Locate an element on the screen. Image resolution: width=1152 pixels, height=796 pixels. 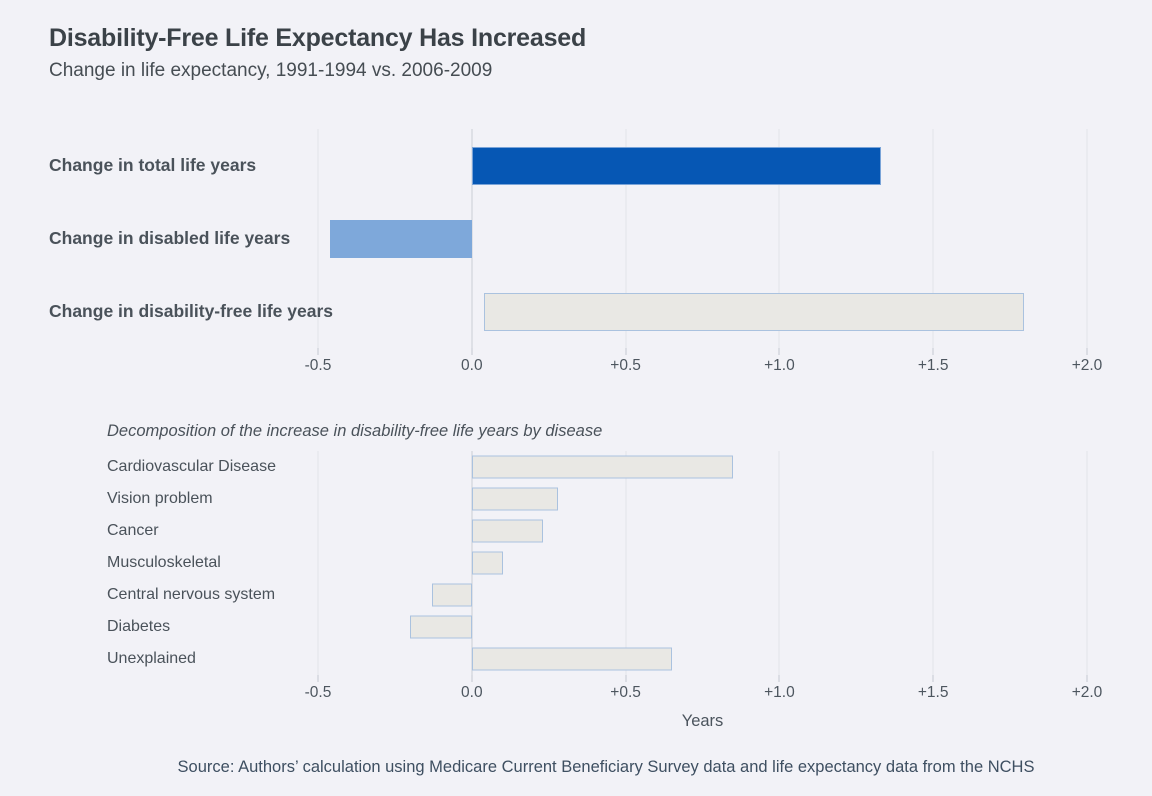
bar-change-in-disabled-life-years is located at coordinates (401, 238).